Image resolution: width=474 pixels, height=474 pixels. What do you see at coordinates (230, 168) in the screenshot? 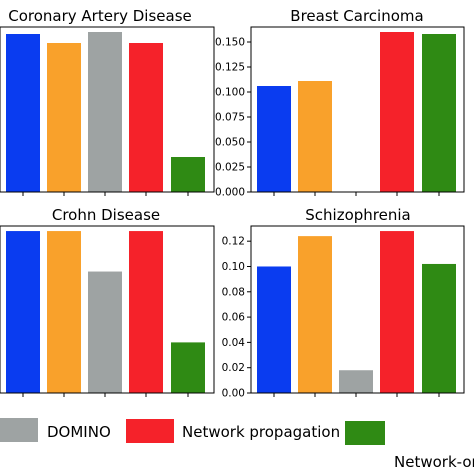
I see `y-tick-label-1-1: 0.025` at bounding box center [230, 168].